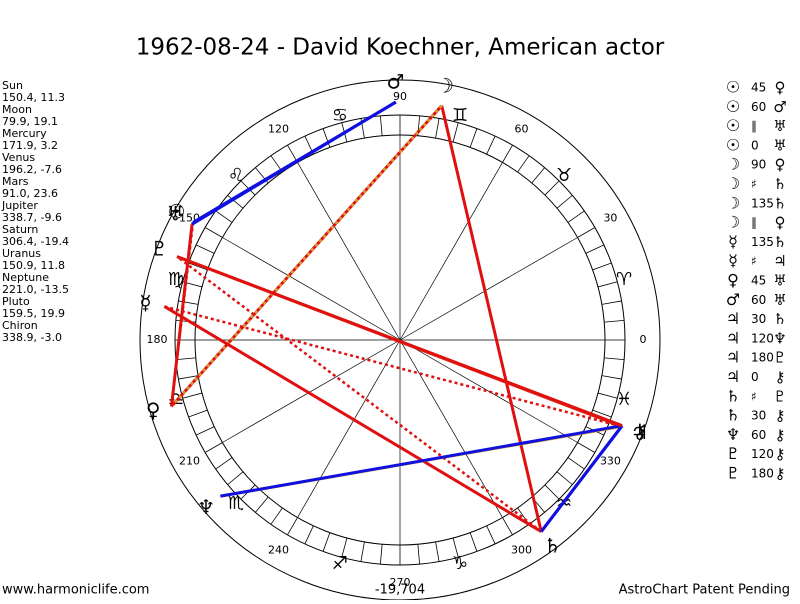  I want to click on planet-glyph: ♄, so click(553, 545).